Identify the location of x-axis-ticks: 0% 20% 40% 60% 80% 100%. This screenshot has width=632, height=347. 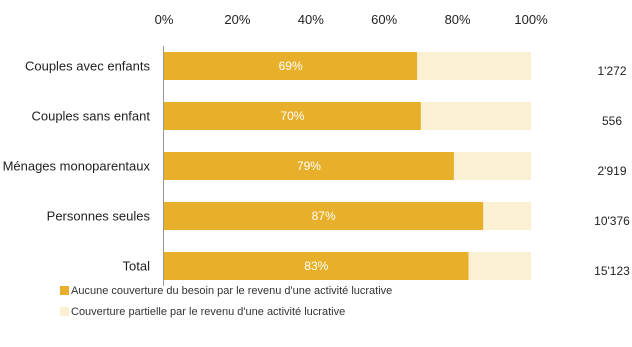
(351, 19).